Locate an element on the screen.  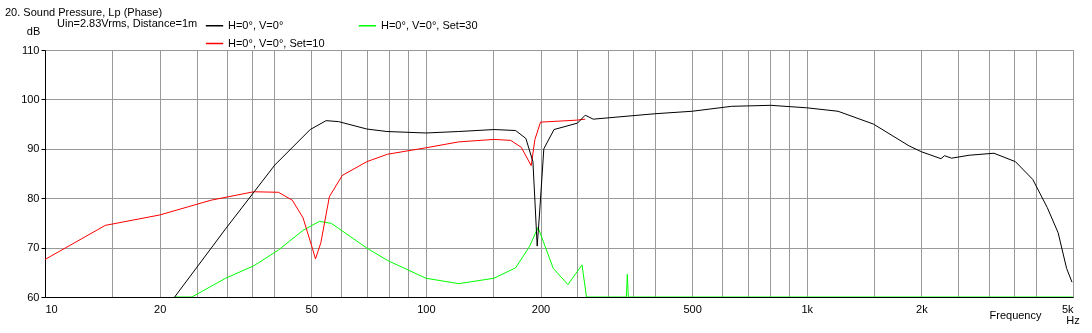
legend-label: H=0°, V=0° is located at coordinates (256, 24).